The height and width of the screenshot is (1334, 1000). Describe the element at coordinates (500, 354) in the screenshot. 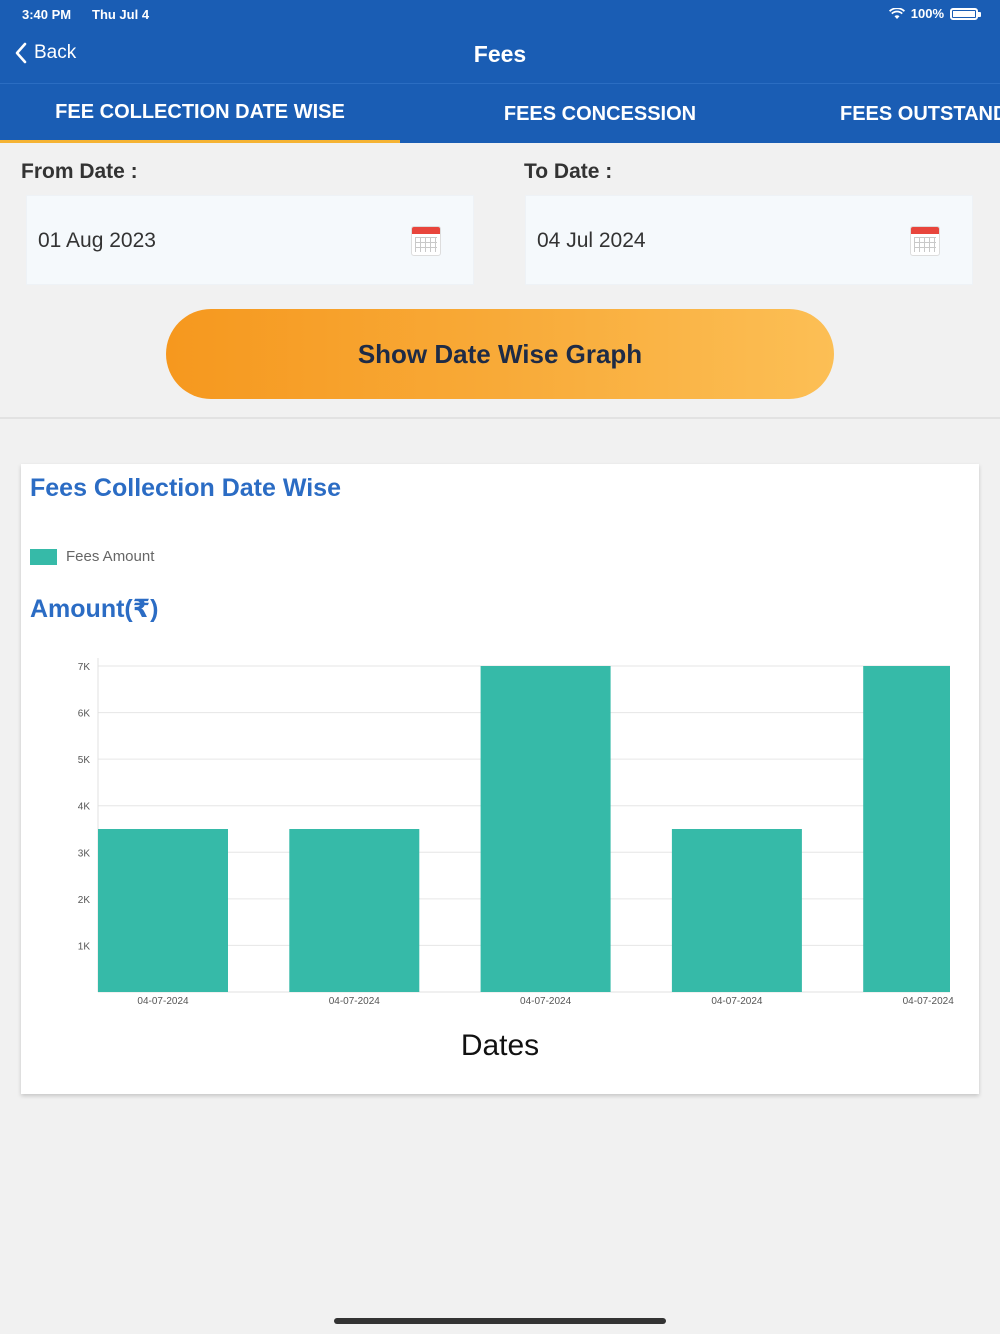

I see `show-date-wise-graph-button: Show Date Wise Graph` at that location.